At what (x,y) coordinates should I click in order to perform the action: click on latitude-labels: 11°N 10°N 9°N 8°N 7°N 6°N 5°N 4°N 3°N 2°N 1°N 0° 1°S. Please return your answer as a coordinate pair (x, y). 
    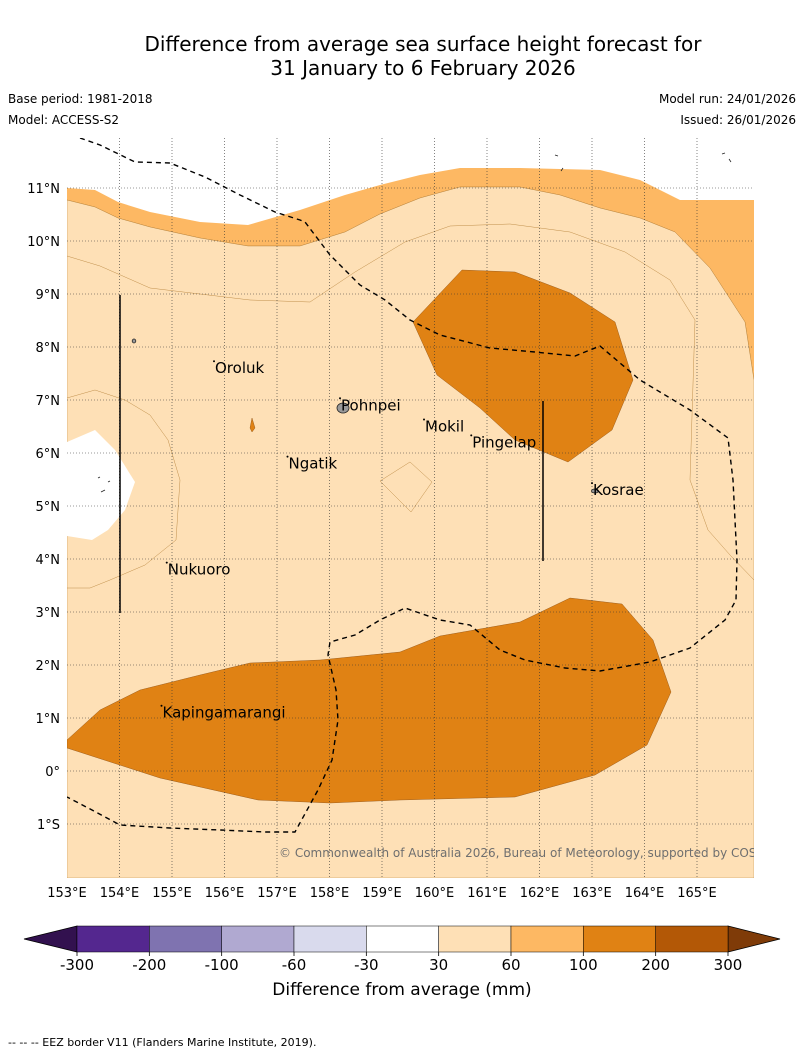
    Looking at the image, I should click on (43, 507).